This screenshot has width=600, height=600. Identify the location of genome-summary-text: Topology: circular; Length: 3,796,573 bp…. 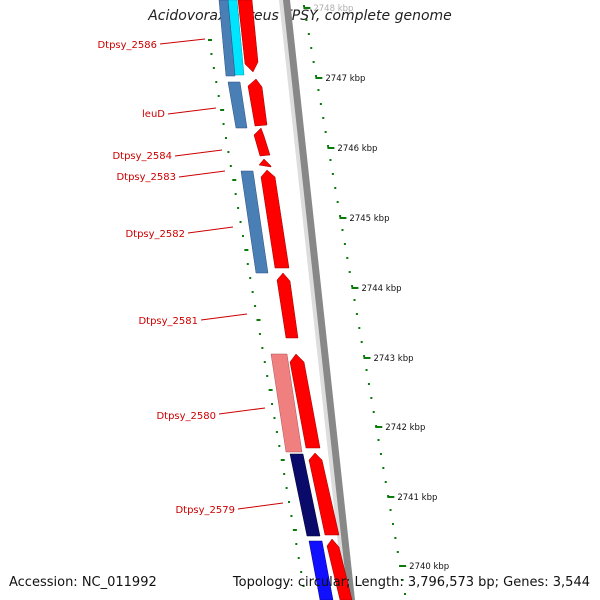
(411, 582).